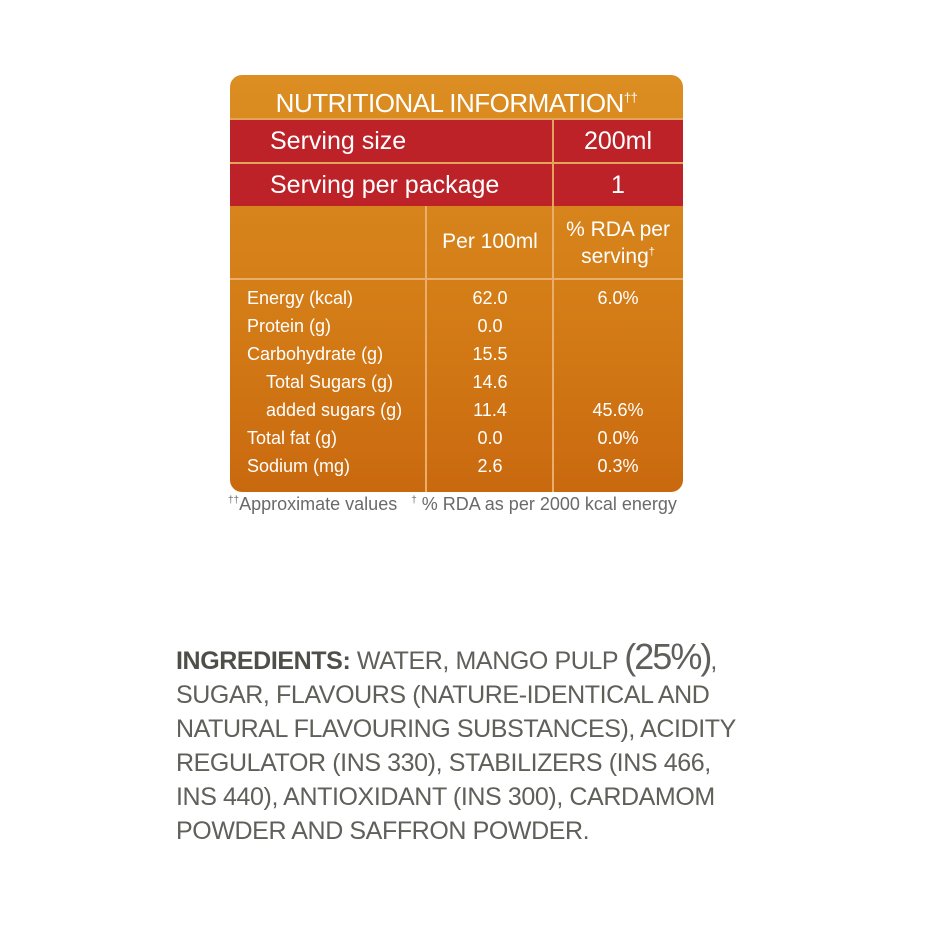  What do you see at coordinates (456, 466) in the screenshot?
I see `nutrient-row: Sodium (mg) 2.6 0.3%` at bounding box center [456, 466].